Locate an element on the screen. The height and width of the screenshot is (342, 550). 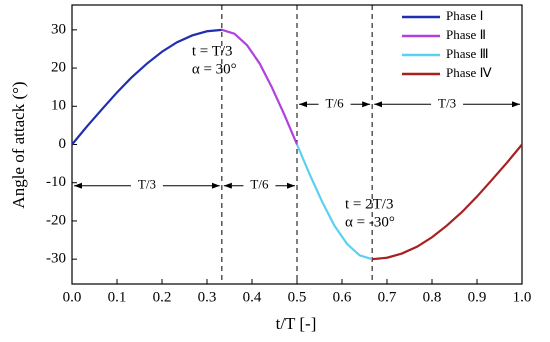
x-axis-label: t/T [-] is located at coordinates (296, 323).